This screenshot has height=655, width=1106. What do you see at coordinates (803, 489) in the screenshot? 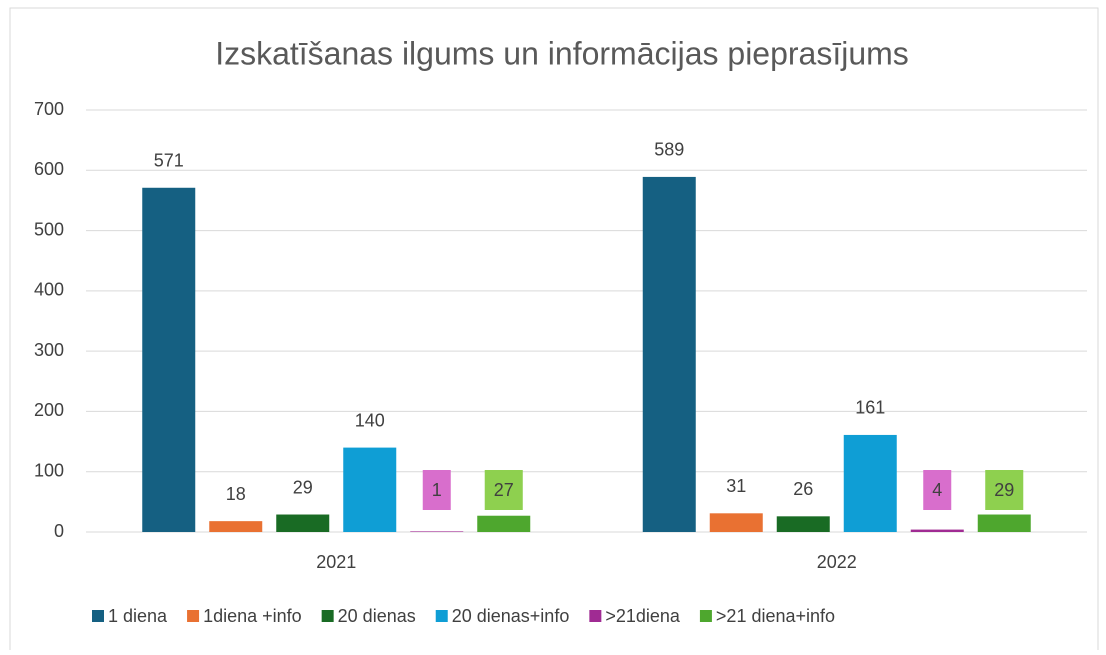
I see `data-label: 26` at bounding box center [803, 489].